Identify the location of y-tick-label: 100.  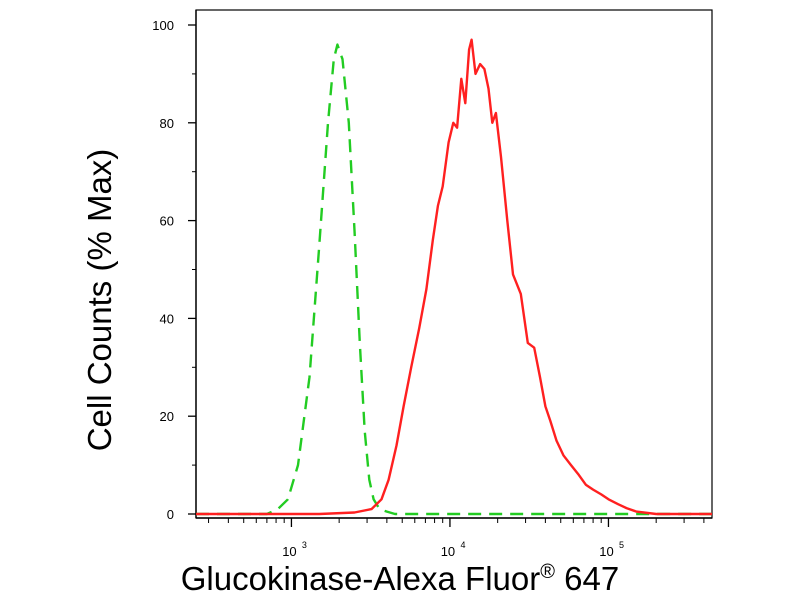
(163, 25).